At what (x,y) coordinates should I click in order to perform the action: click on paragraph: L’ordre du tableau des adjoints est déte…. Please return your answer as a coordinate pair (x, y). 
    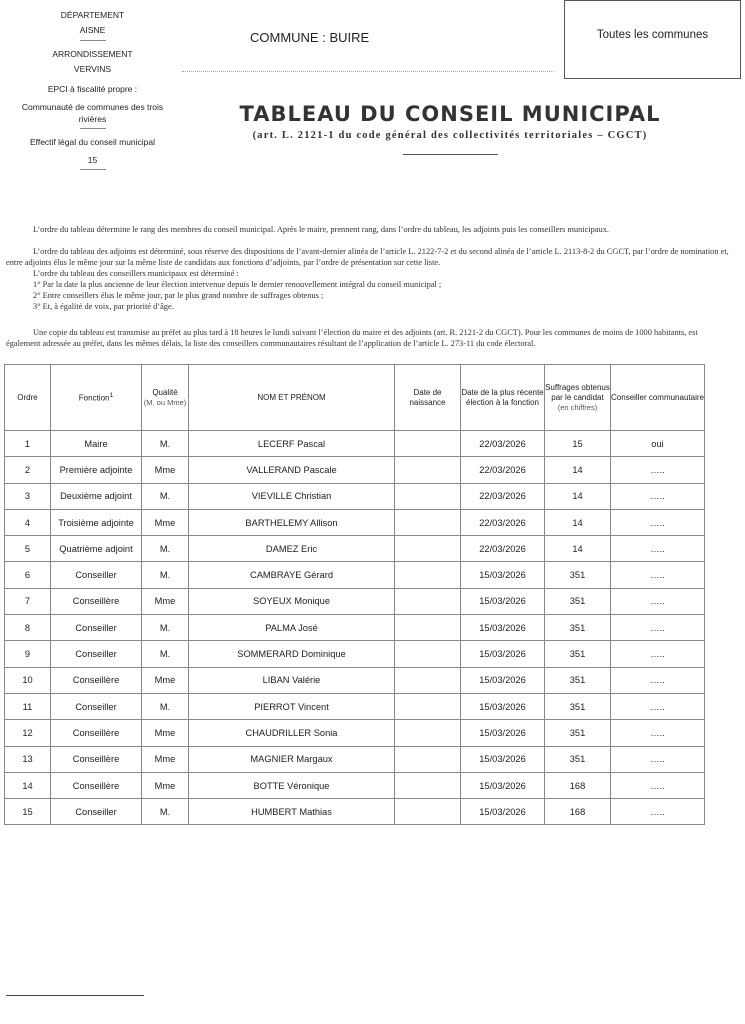
    Looking at the image, I should click on (367, 257).